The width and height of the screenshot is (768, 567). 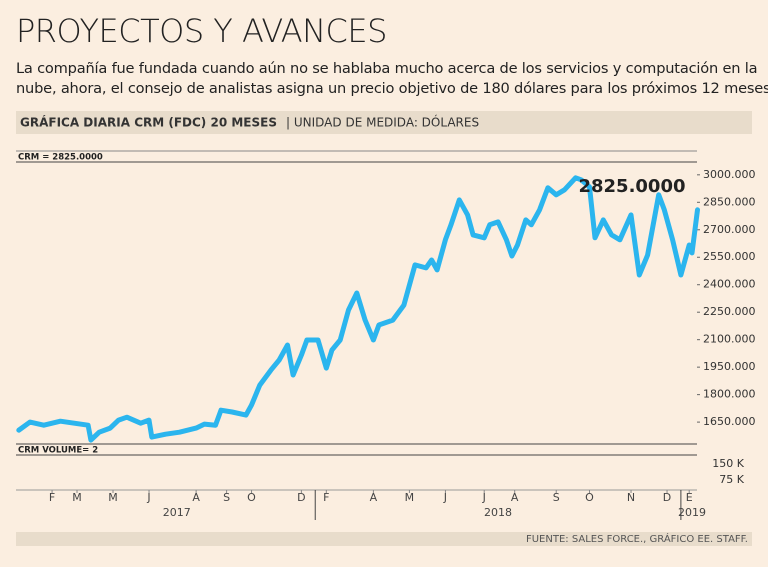 I want to click on y-tick-label: 2850.000, so click(x=729, y=201).